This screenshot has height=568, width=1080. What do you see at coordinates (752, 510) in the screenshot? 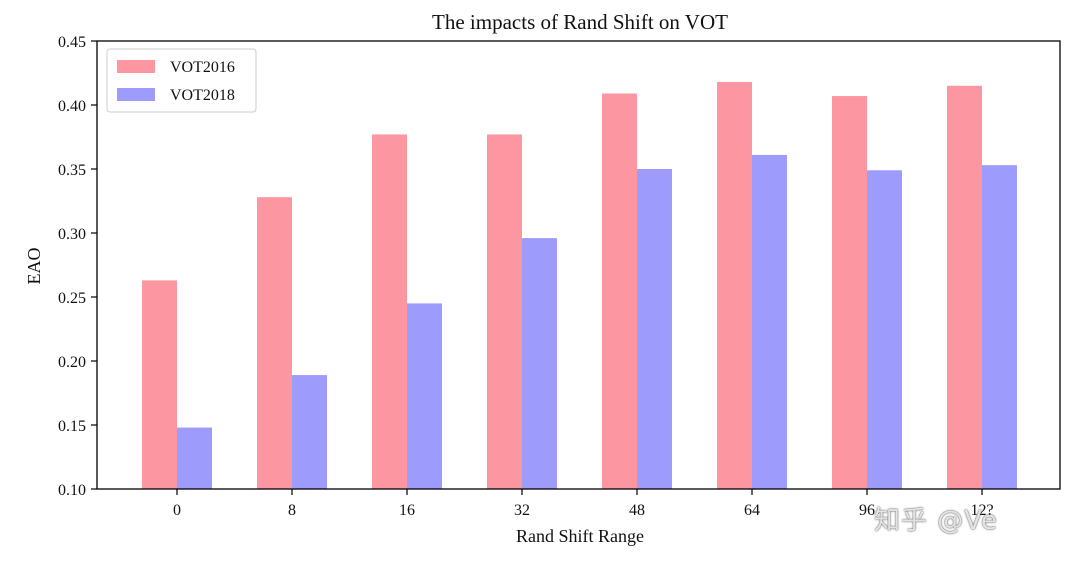
I see `x-tick-label: 64` at bounding box center [752, 510].